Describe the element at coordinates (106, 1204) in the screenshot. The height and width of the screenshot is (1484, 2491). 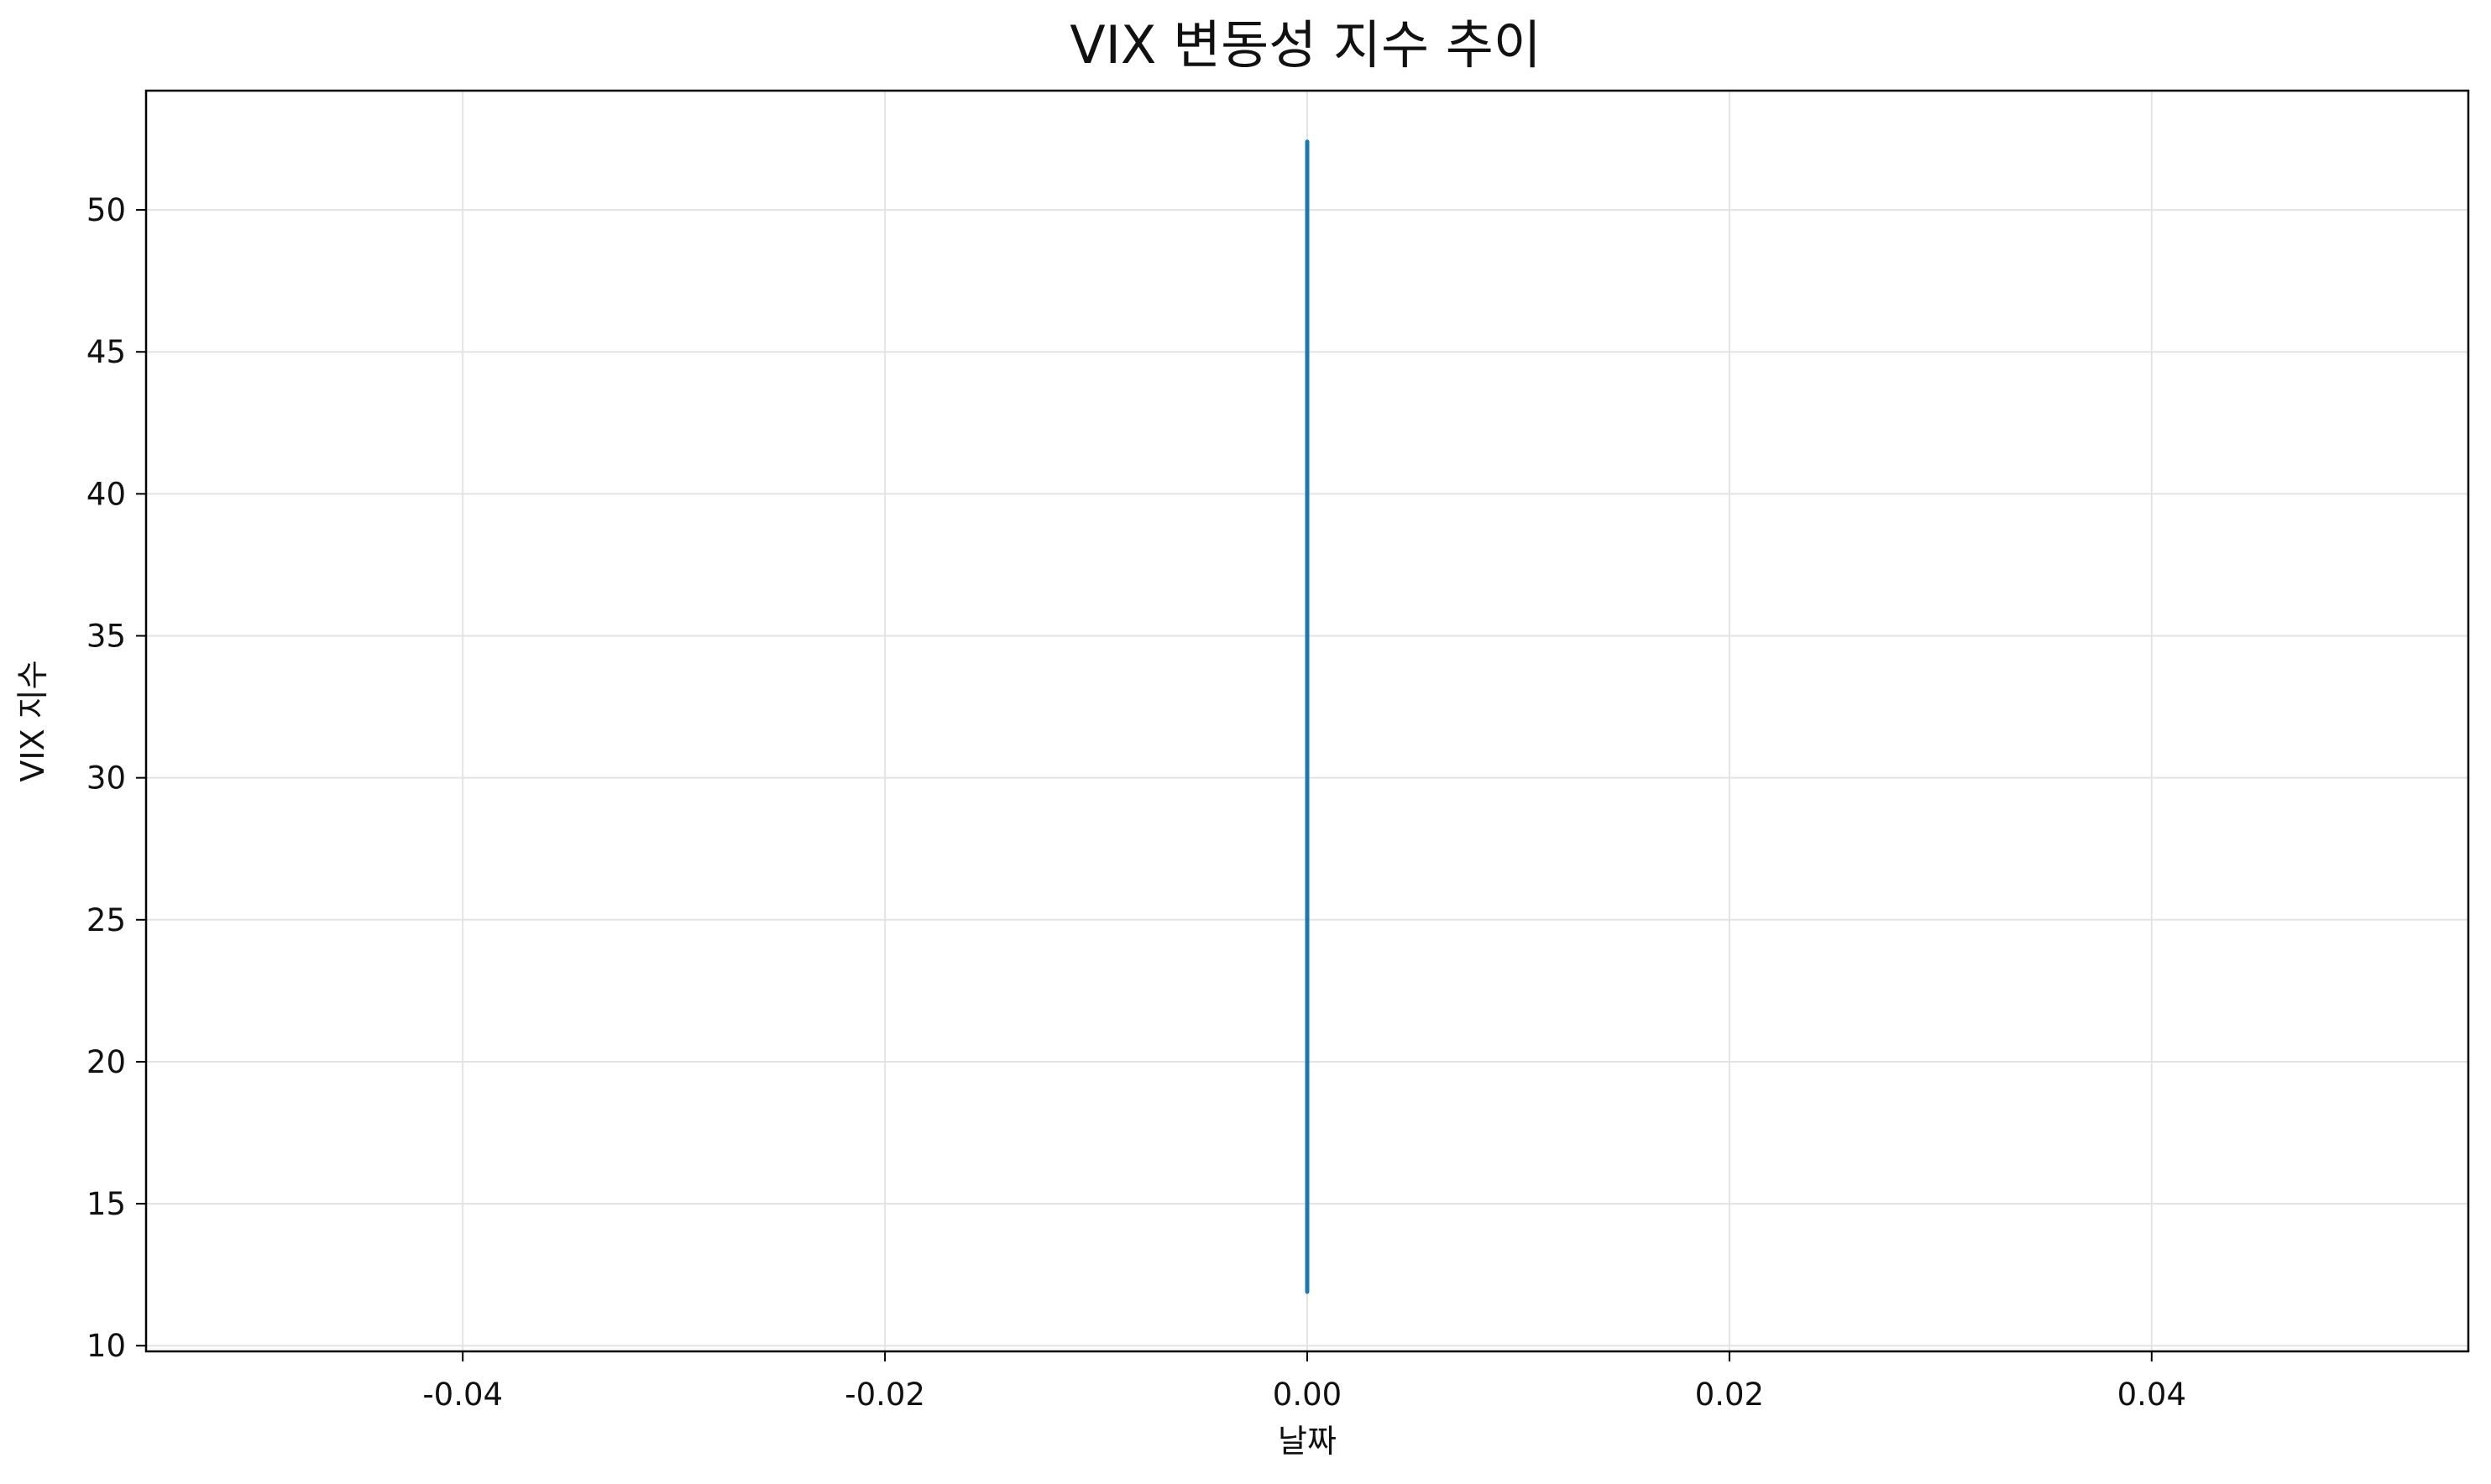
I see `y-tick-label: 15` at that location.